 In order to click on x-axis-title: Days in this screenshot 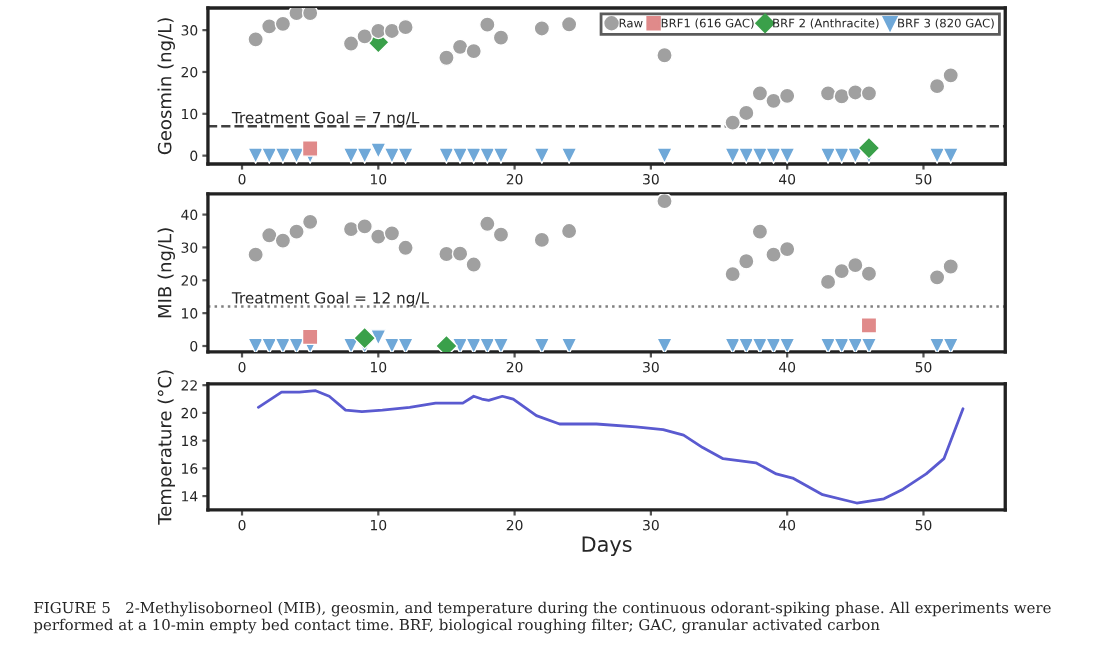, I will do `click(607, 546)`.